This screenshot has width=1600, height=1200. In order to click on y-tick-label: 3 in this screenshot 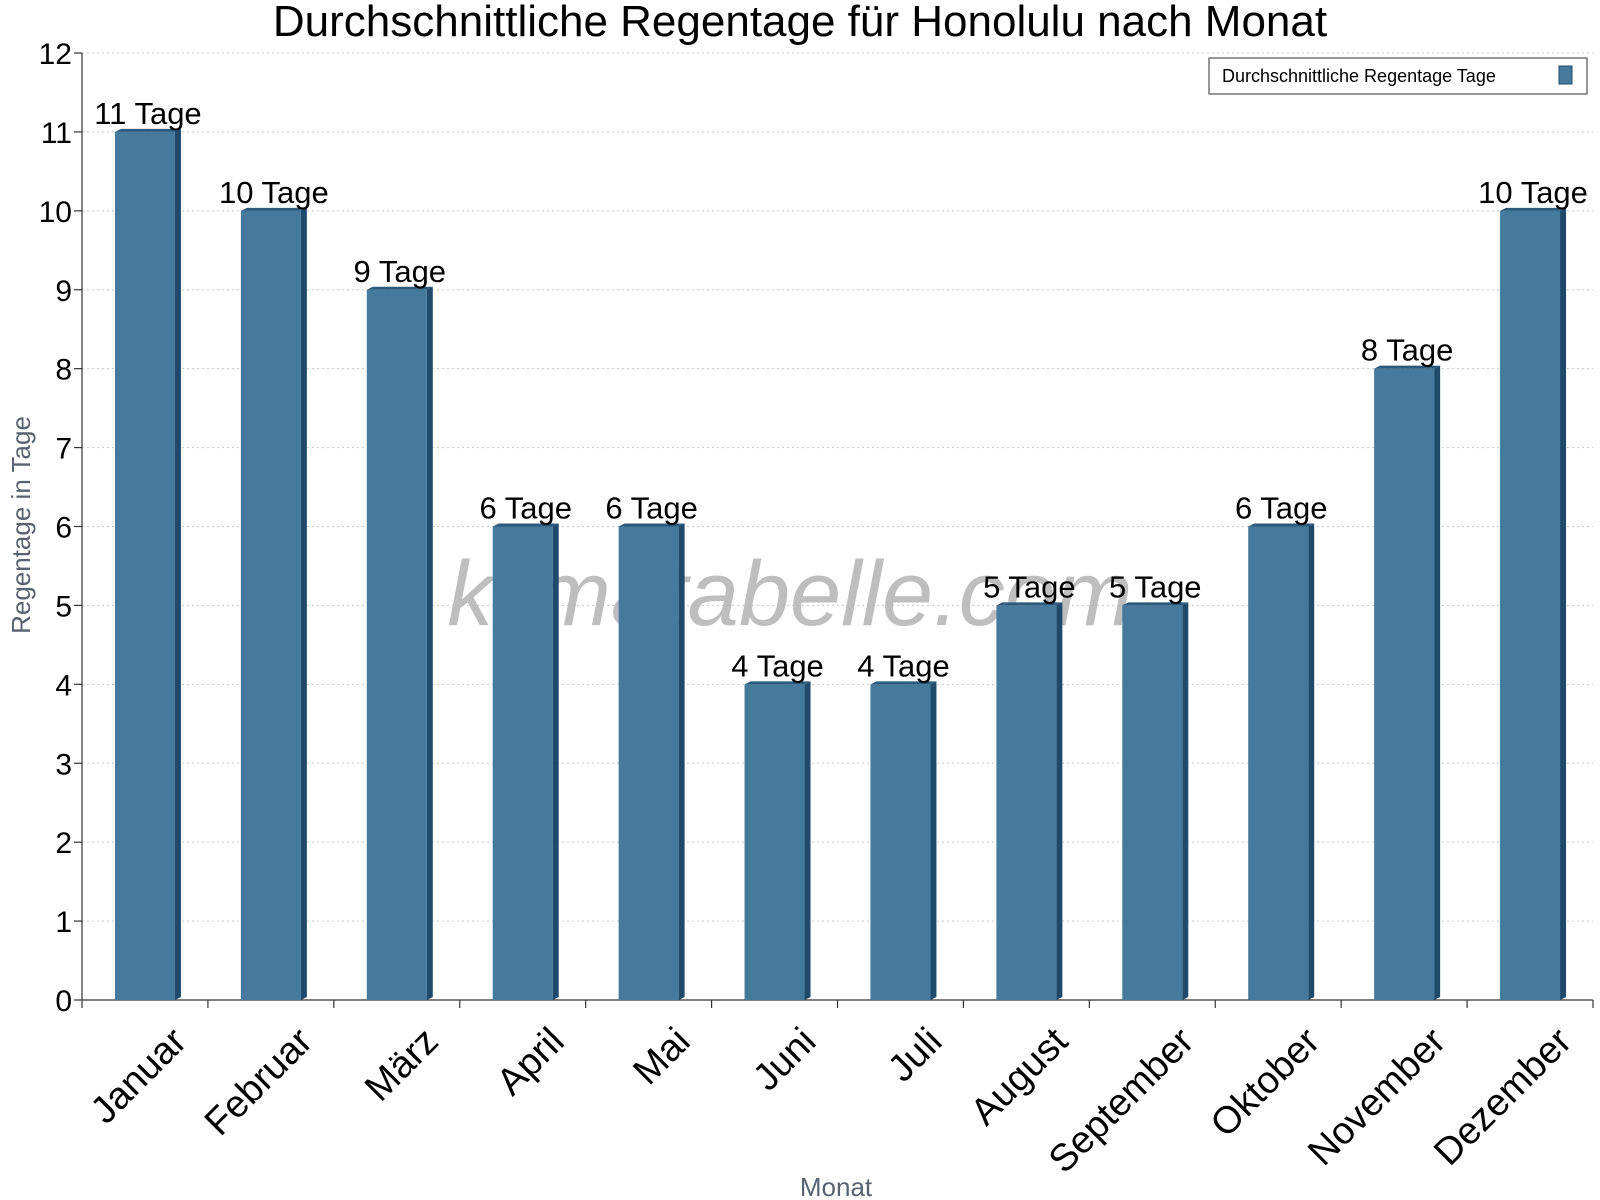, I will do `click(63, 764)`.